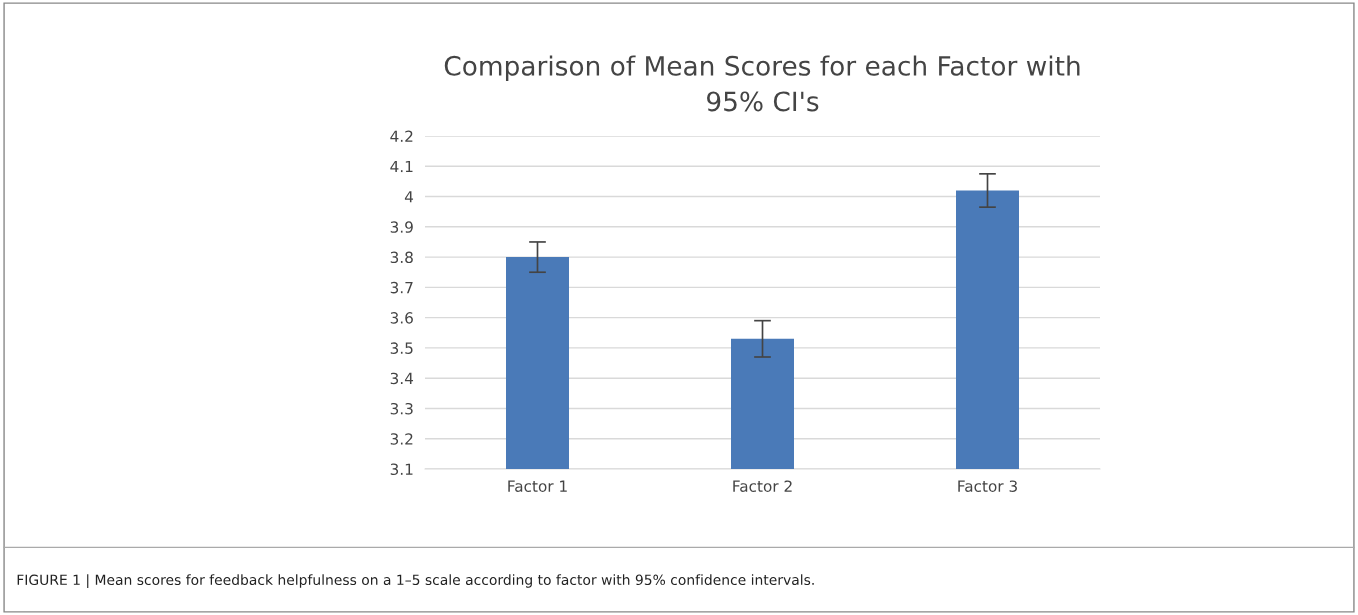 This screenshot has width=1358, height=615. What do you see at coordinates (402, 378) in the screenshot?
I see `y-tick-label: 3.4` at bounding box center [402, 378].